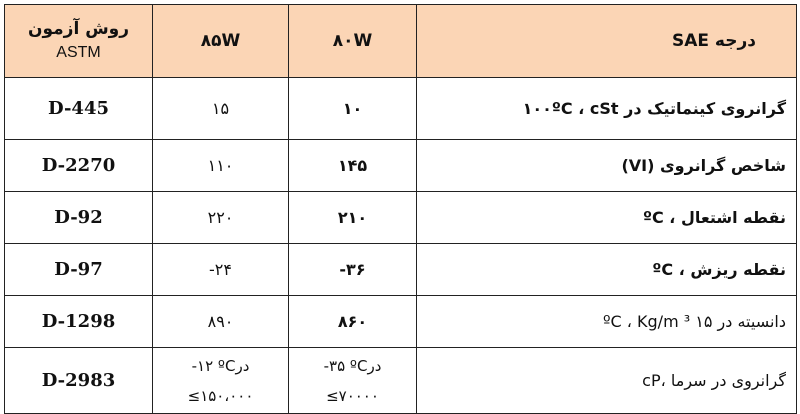 Image resolution: width=800 pixels, height=414 pixels. What do you see at coordinates (220, 365) in the screenshot?
I see `value-85w-line1: -۱۲ ºCدر` at bounding box center [220, 365].